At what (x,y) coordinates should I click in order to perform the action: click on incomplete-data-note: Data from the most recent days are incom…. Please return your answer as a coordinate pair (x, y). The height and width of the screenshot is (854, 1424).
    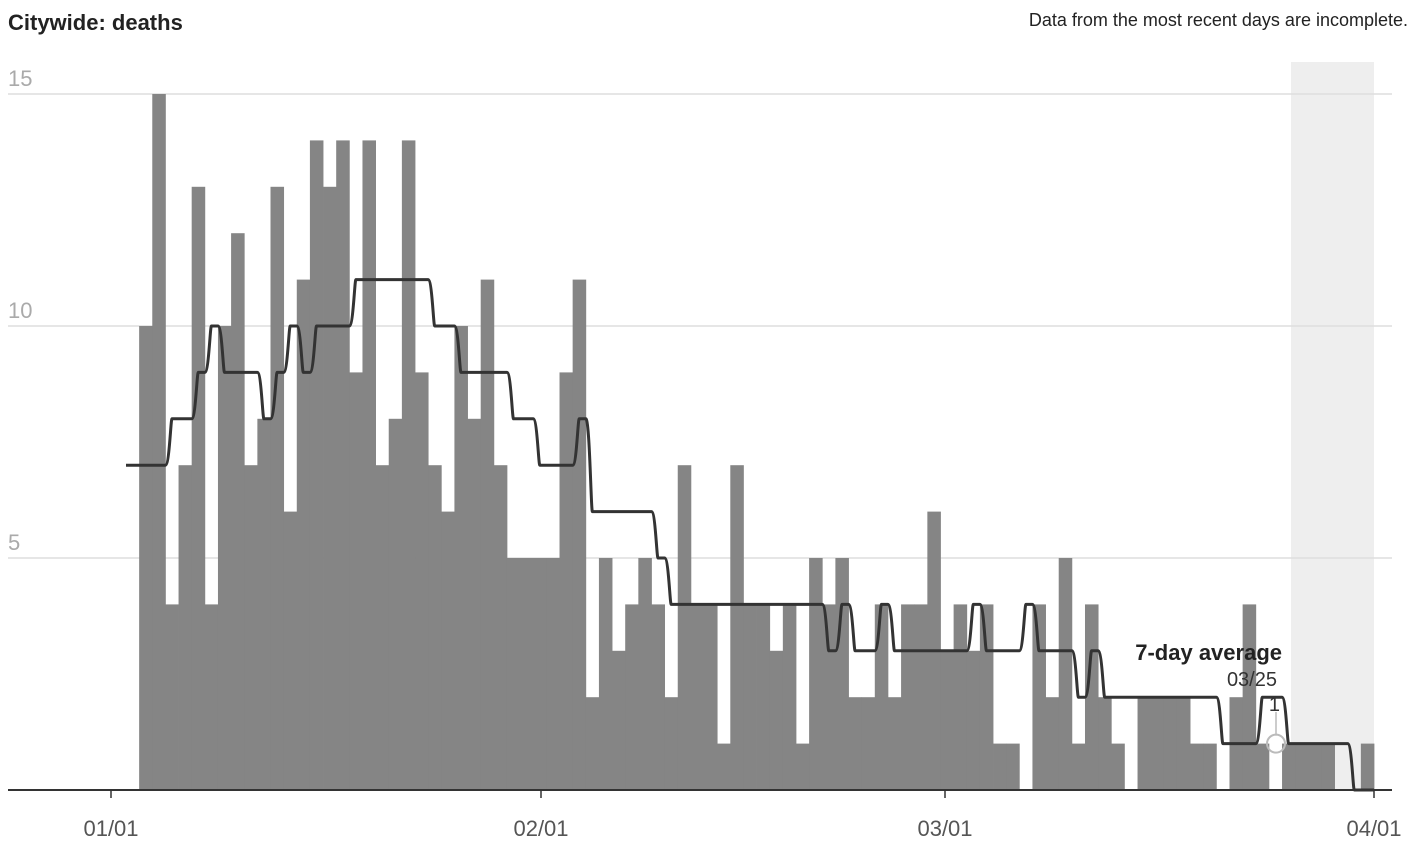
    Looking at the image, I should click on (1218, 20).